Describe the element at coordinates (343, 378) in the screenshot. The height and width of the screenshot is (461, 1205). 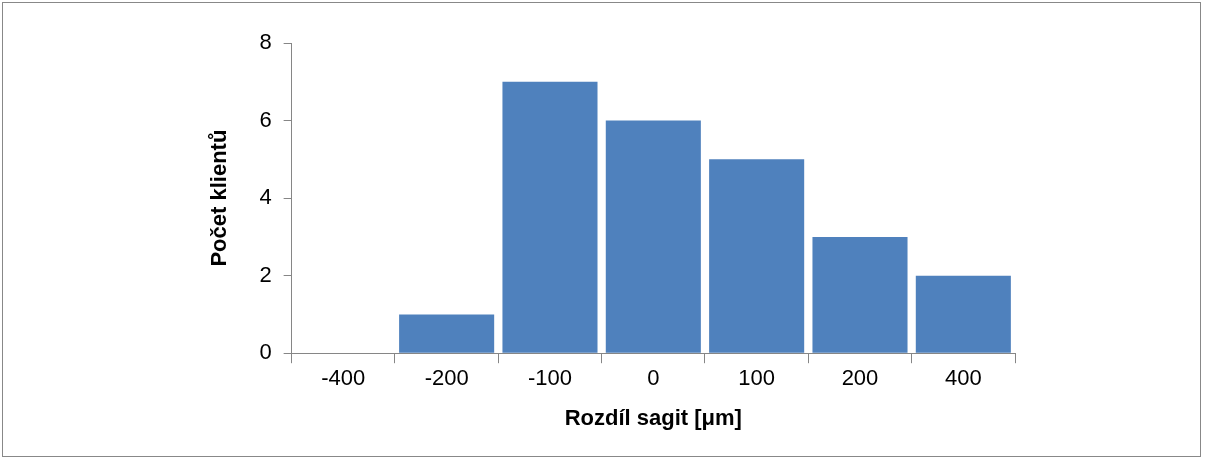
I see `x-tick-label: -400` at that location.